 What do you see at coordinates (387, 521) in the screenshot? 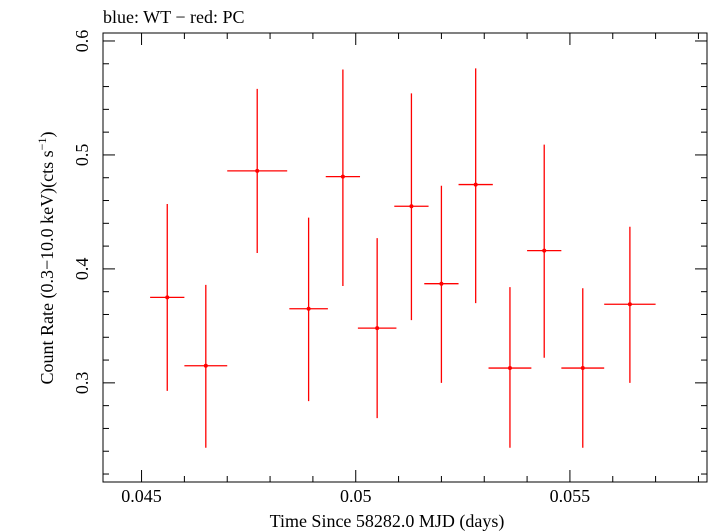
I see `x-axis-label: Time Since 58282.0 MJD (days)` at bounding box center [387, 521].